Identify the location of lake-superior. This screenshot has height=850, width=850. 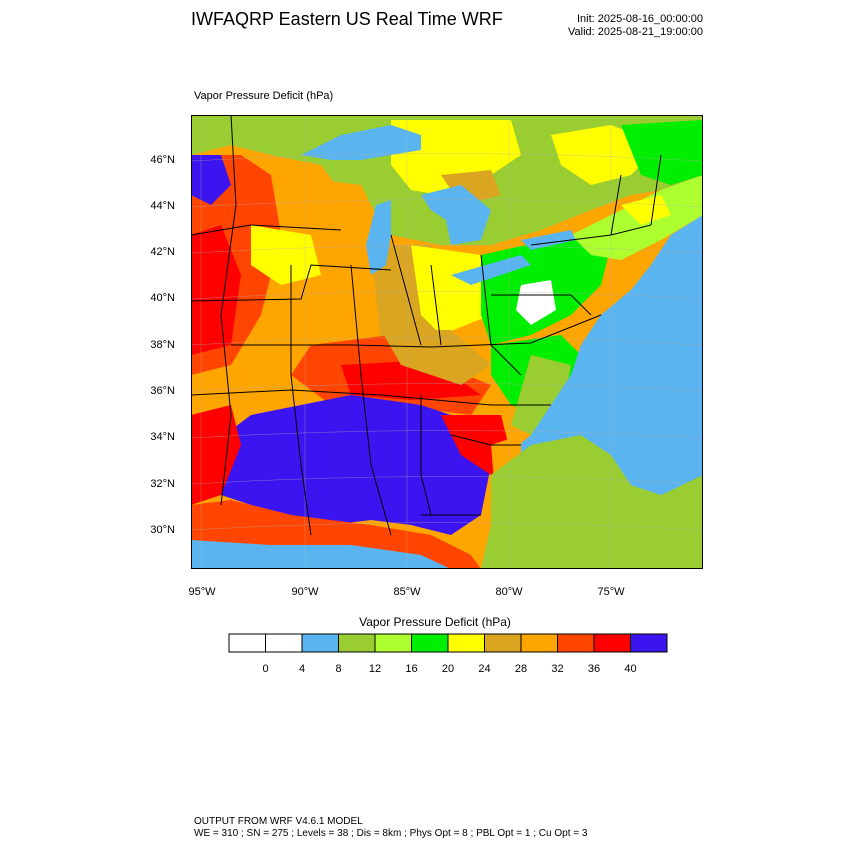
(361, 142).